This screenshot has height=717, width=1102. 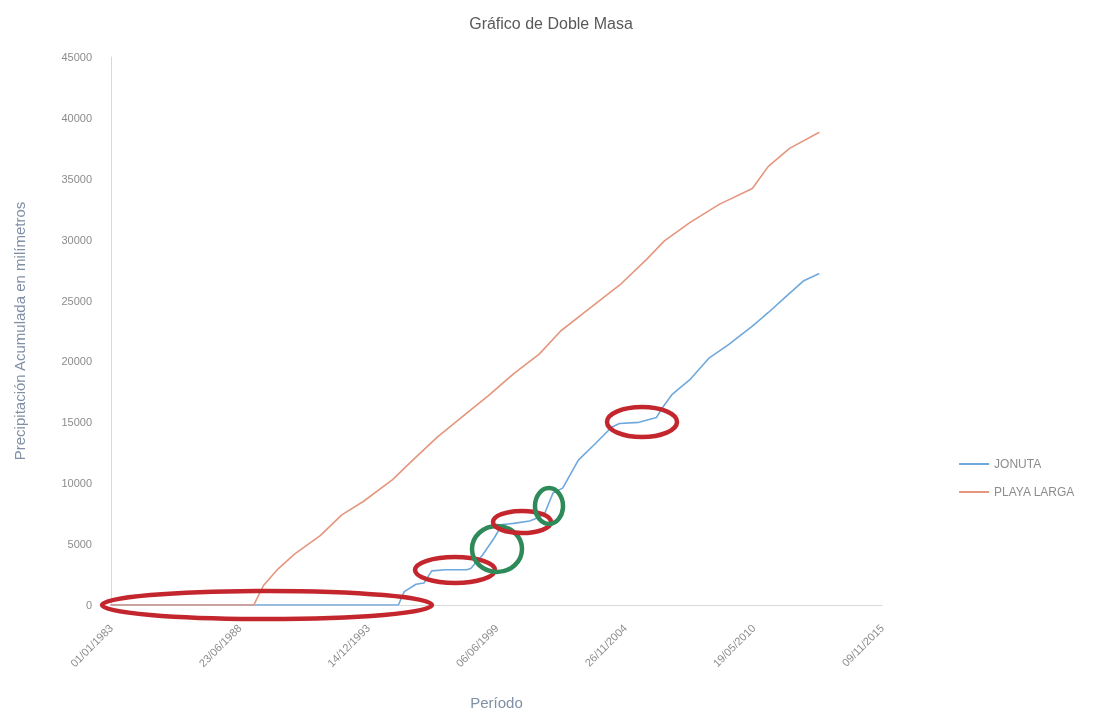 What do you see at coordinates (1018, 464) in the screenshot?
I see `legend-label: JONUTA` at bounding box center [1018, 464].